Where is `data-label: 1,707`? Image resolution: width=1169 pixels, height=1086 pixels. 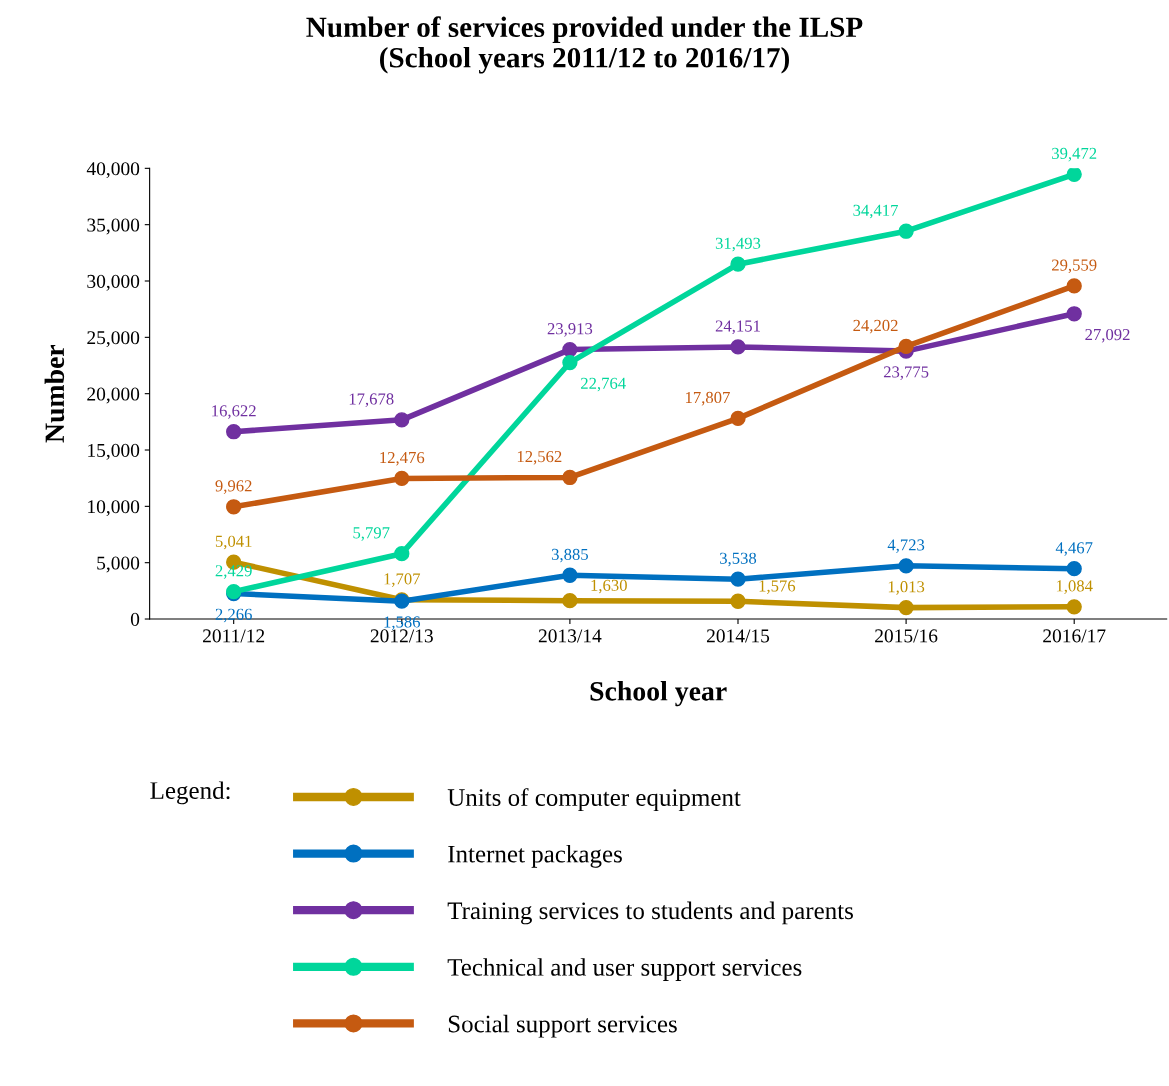
data-label: 1,707 is located at coordinates (402, 580).